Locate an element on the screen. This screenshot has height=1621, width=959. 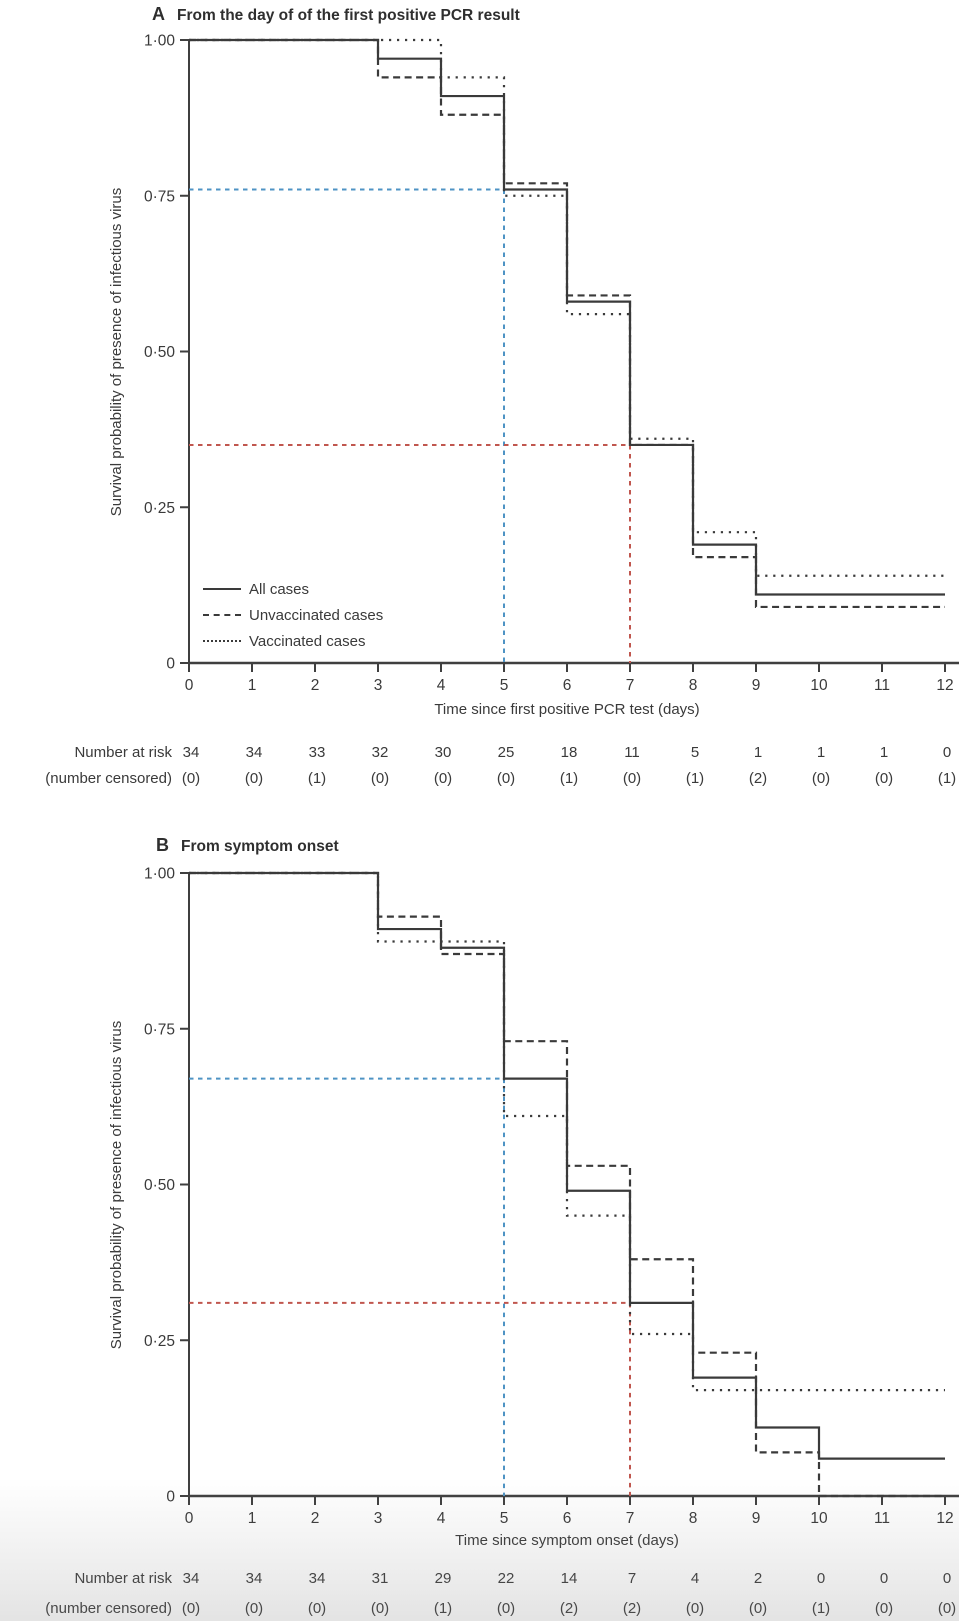
x-tick-label: 8 is located at coordinates (693, 1518).